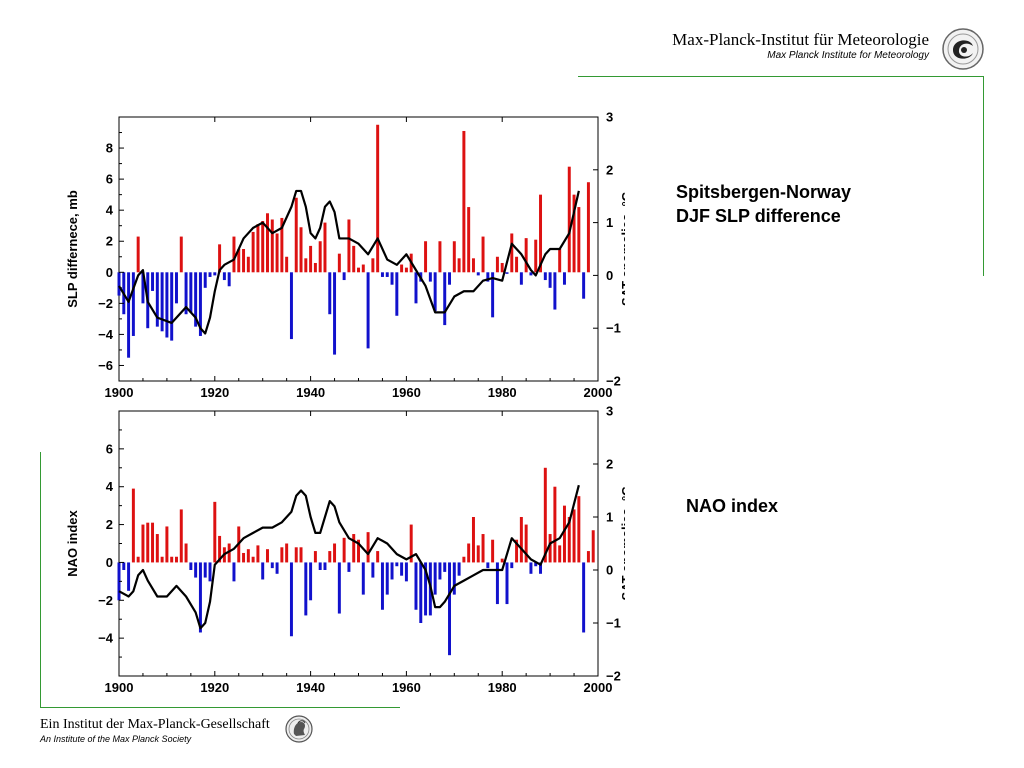 This screenshot has height=768, width=1024. Describe the element at coordinates (593, 546) in the screenshot. I see `bar-1999` at that location.